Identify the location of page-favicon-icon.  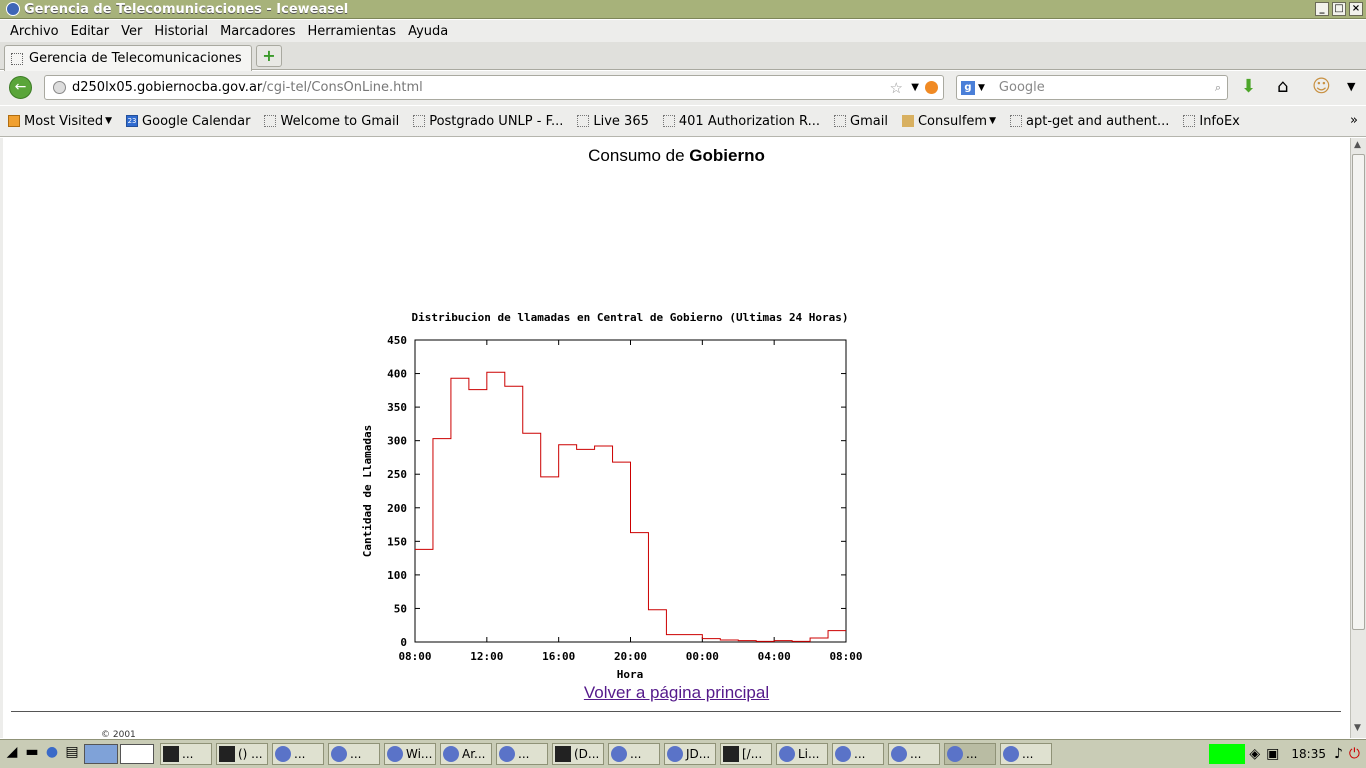
(17, 58).